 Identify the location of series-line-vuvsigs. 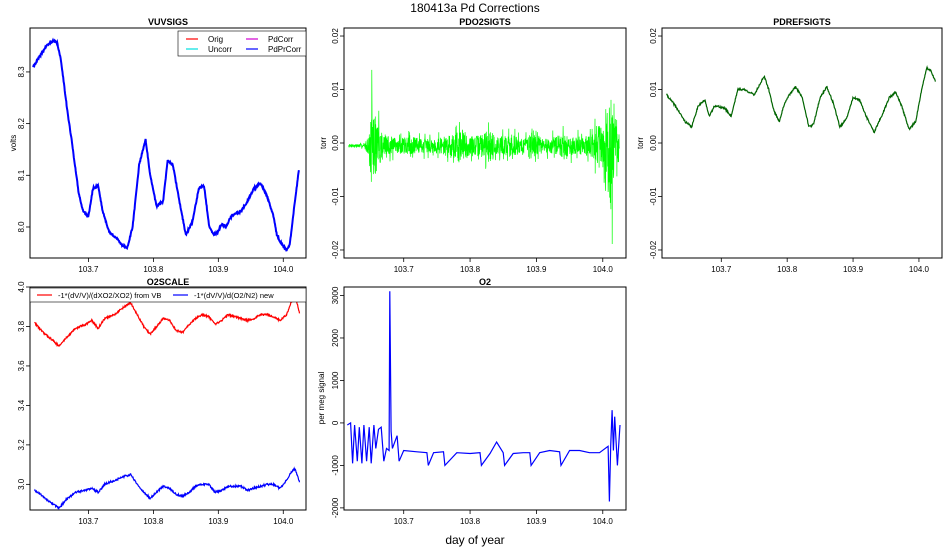
(166, 144).